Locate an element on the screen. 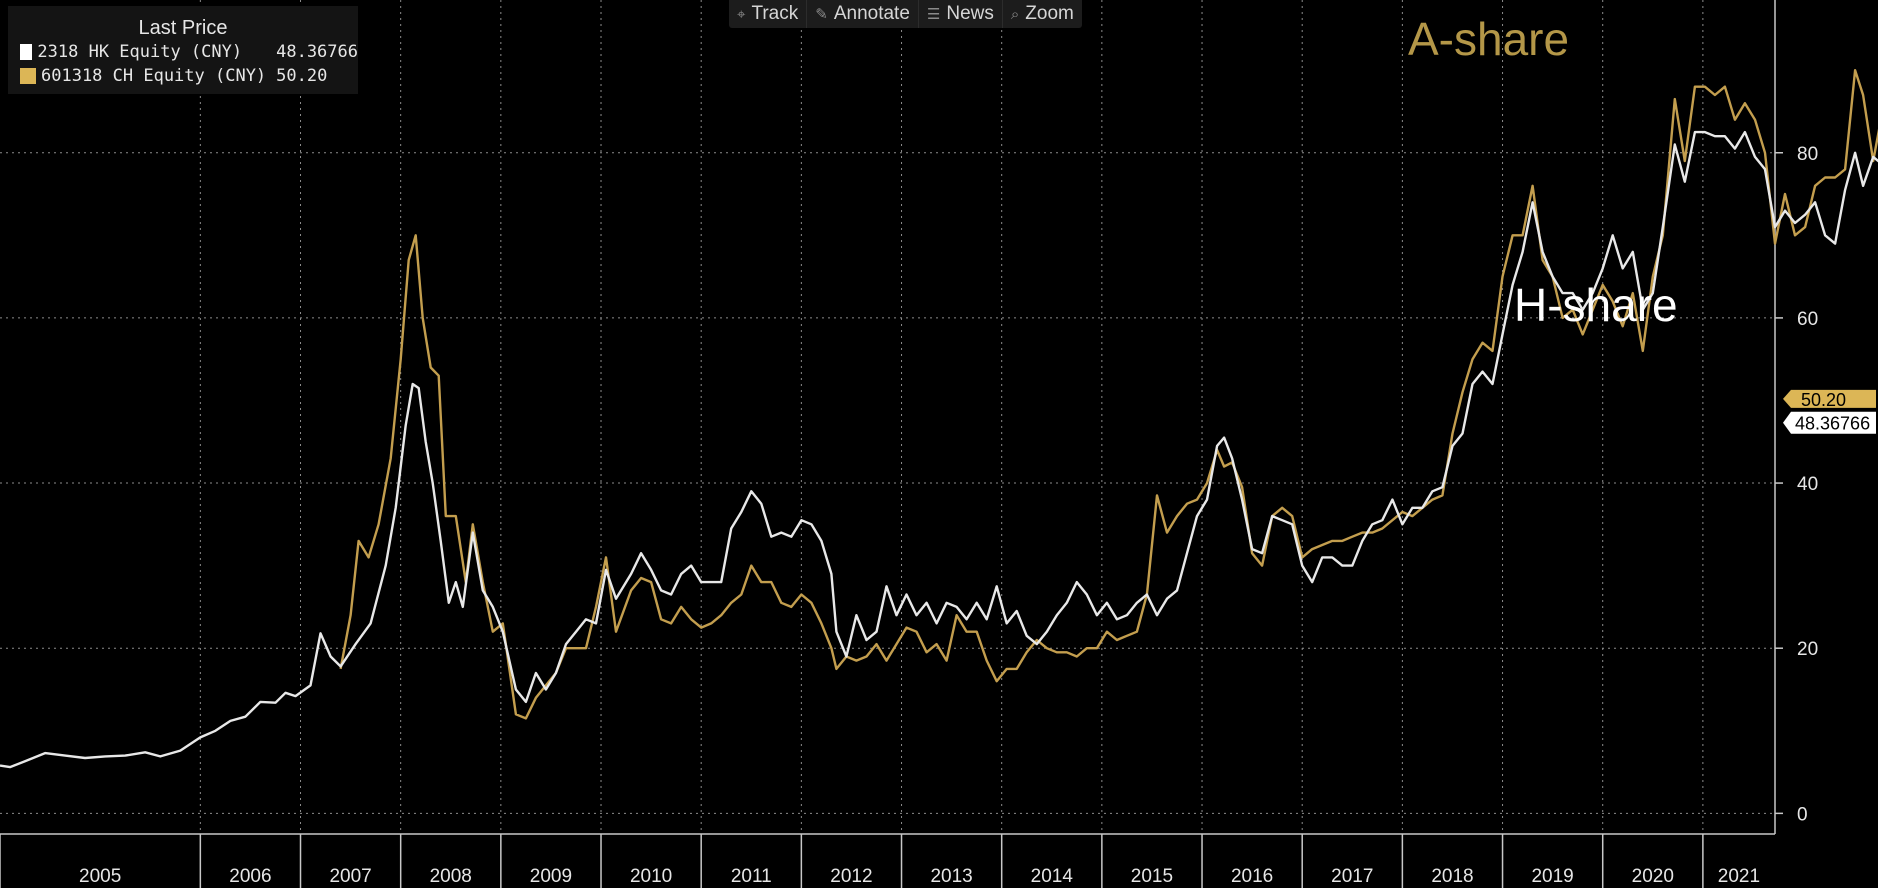 This screenshot has height=888, width=1878. y-tick-label: 80 is located at coordinates (1807, 154).